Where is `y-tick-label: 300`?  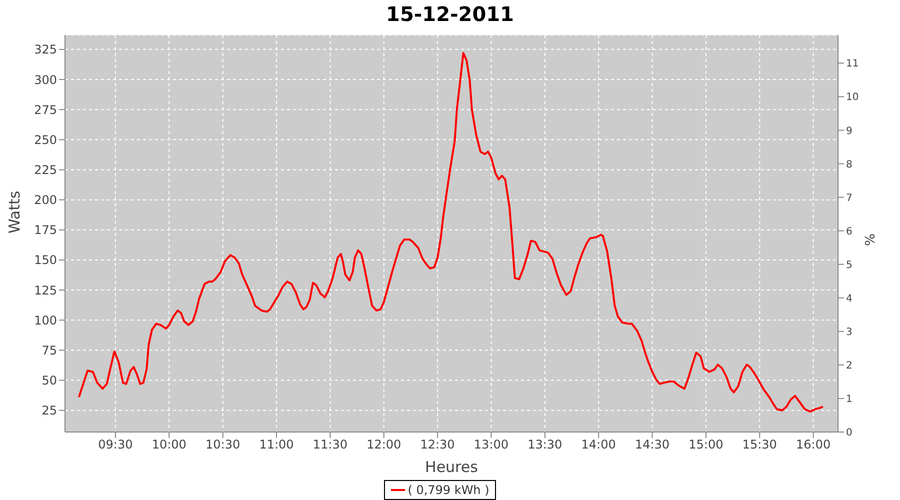
y-tick-label: 300 is located at coordinates (45, 79).